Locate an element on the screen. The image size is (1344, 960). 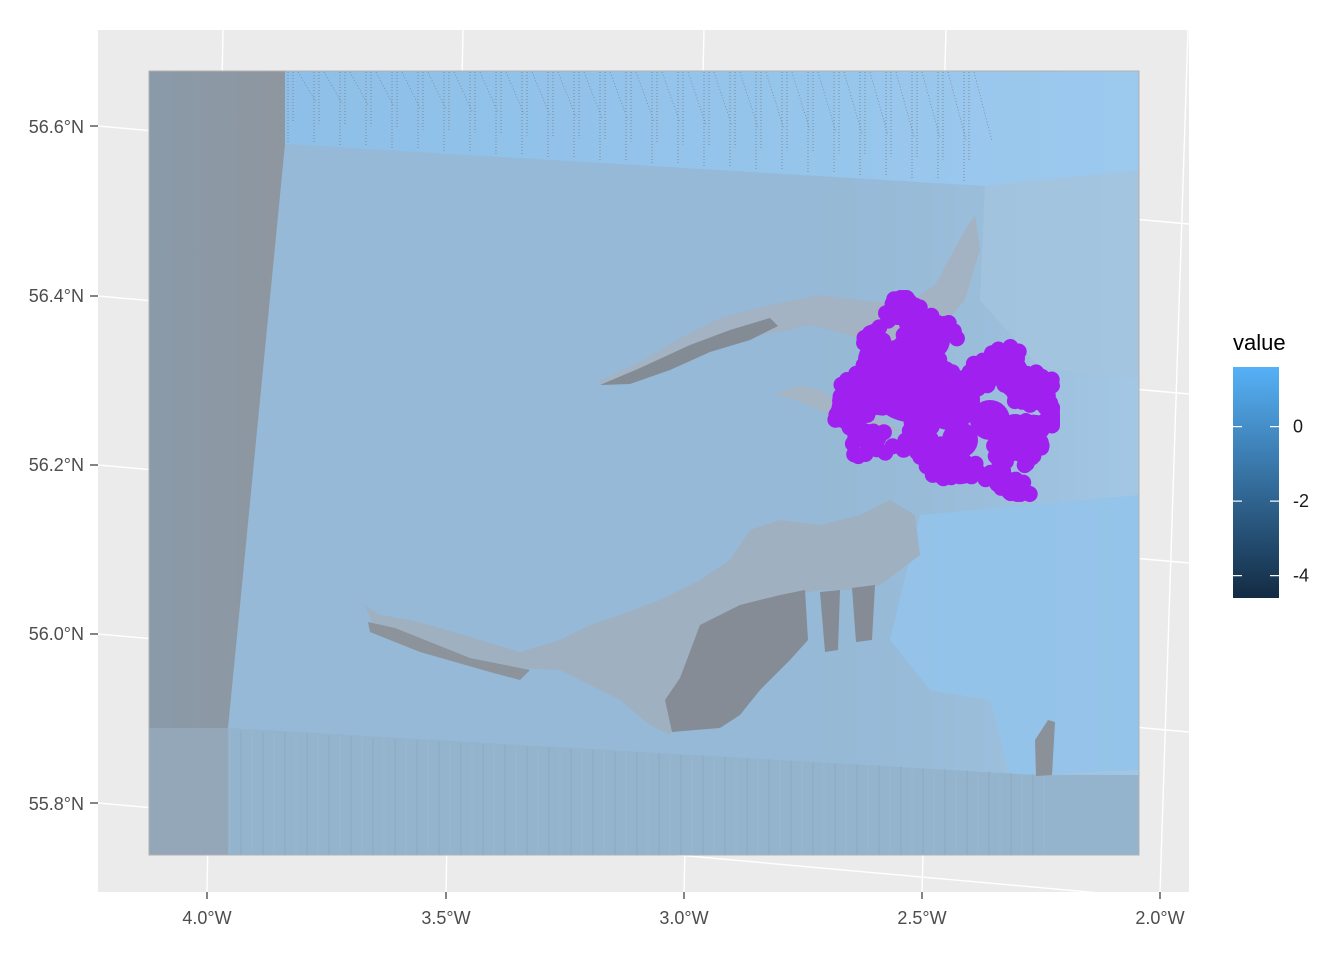
x-tick-label: 2.5°W is located at coordinates (921, 918).